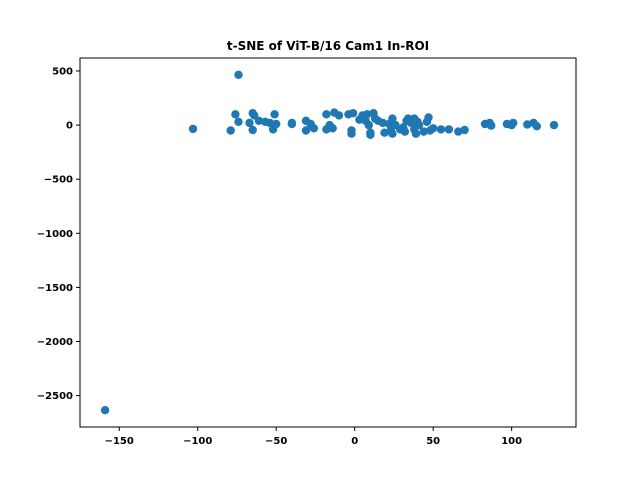 The image size is (640, 480). What do you see at coordinates (62, 71) in the screenshot?
I see `y-tick-label: 500` at bounding box center [62, 71].